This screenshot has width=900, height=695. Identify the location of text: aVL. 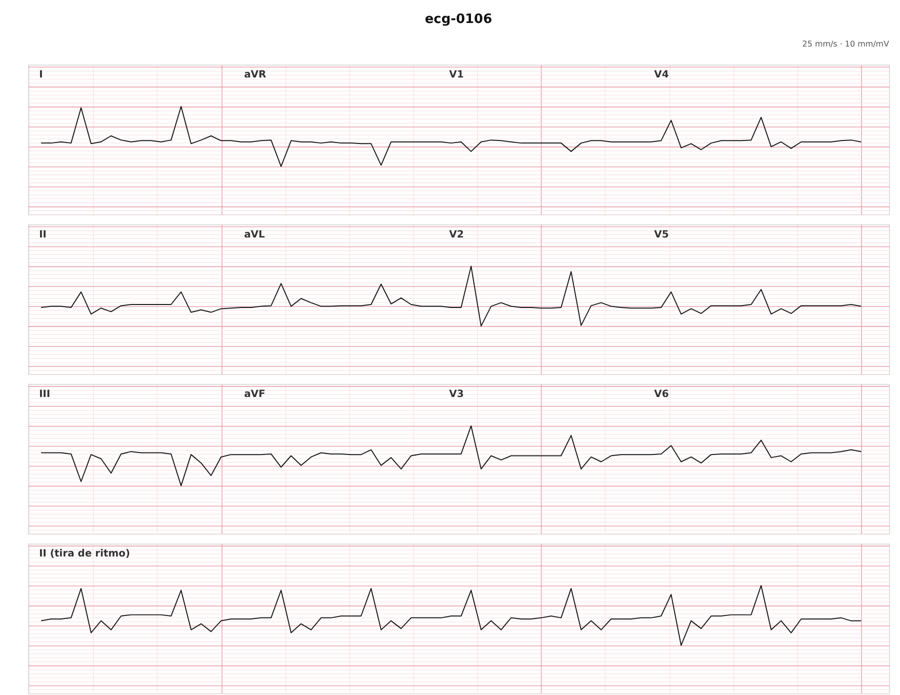
(255, 234).